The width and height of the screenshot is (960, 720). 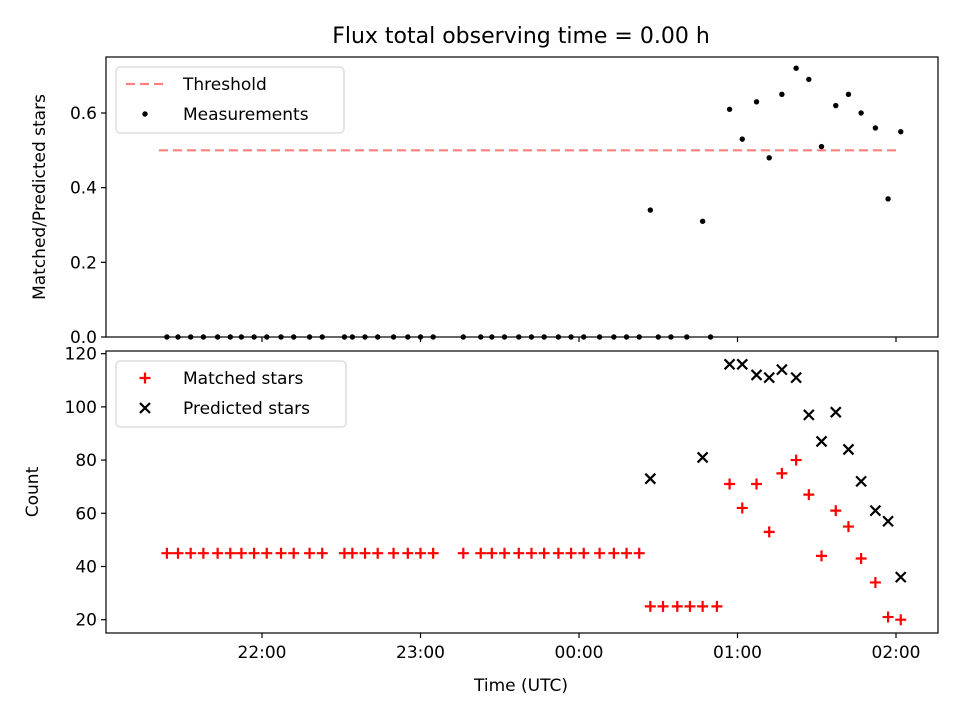 I want to click on legend-predicted-swatch, so click(x=145, y=408).